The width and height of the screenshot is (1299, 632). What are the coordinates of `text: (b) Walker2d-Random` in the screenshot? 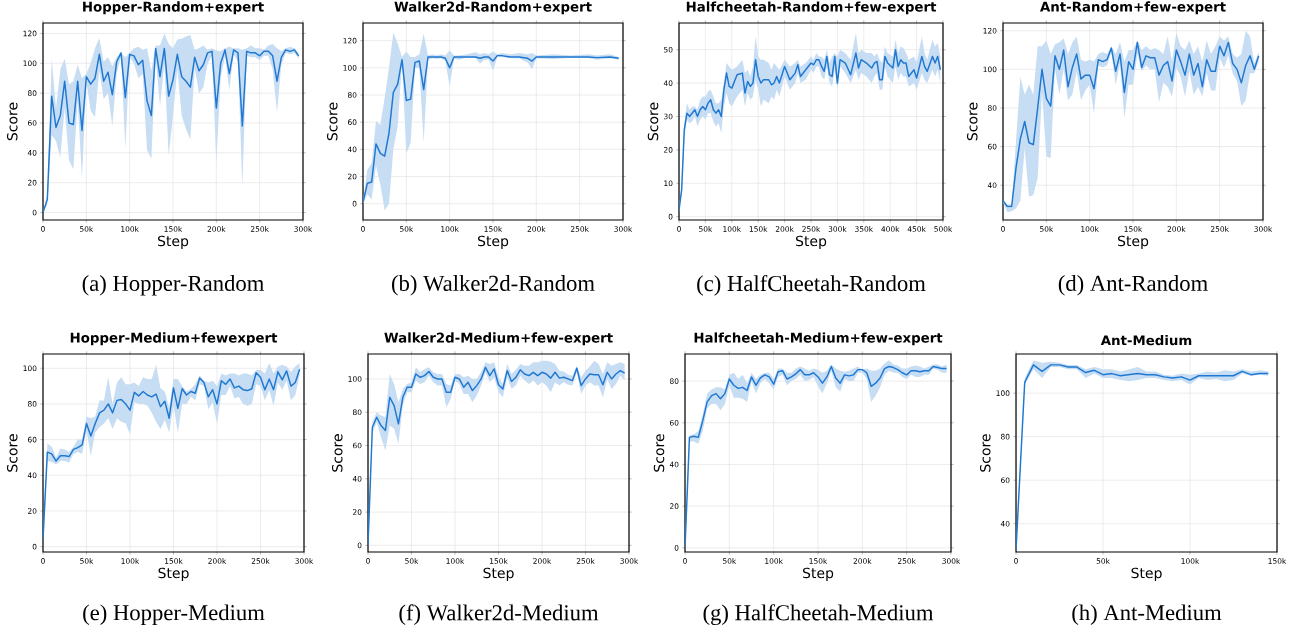 It's located at (493, 285).